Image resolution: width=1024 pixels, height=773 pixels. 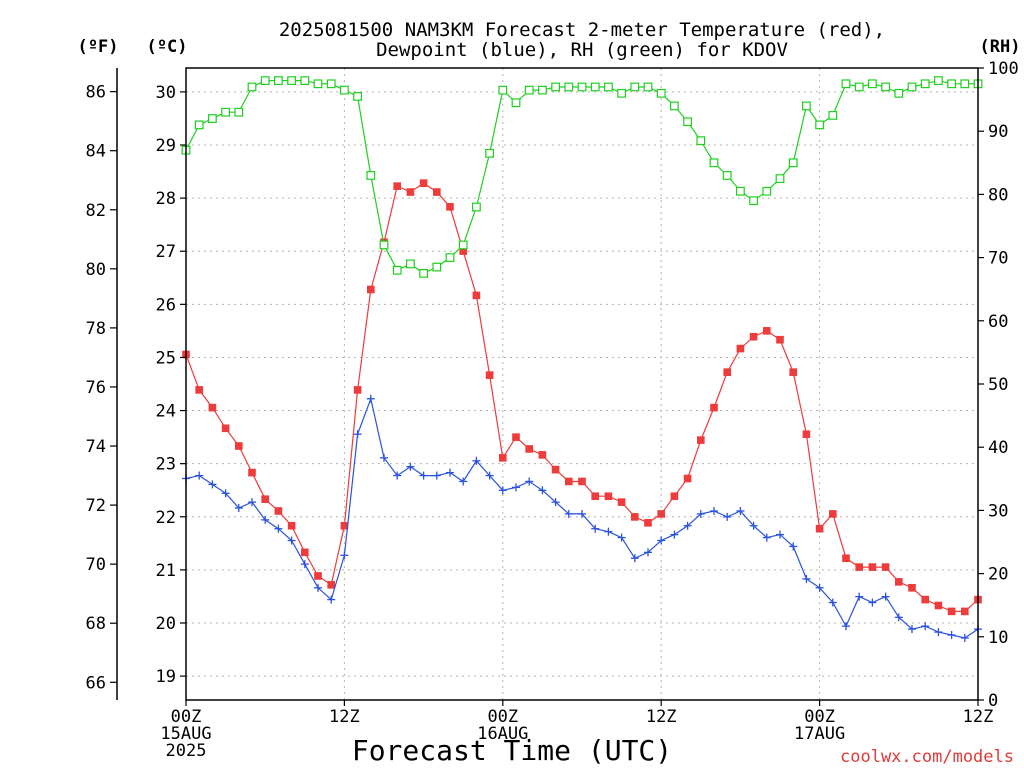 I want to click on fahrenheit-tick-label: 78, so click(x=96, y=329).